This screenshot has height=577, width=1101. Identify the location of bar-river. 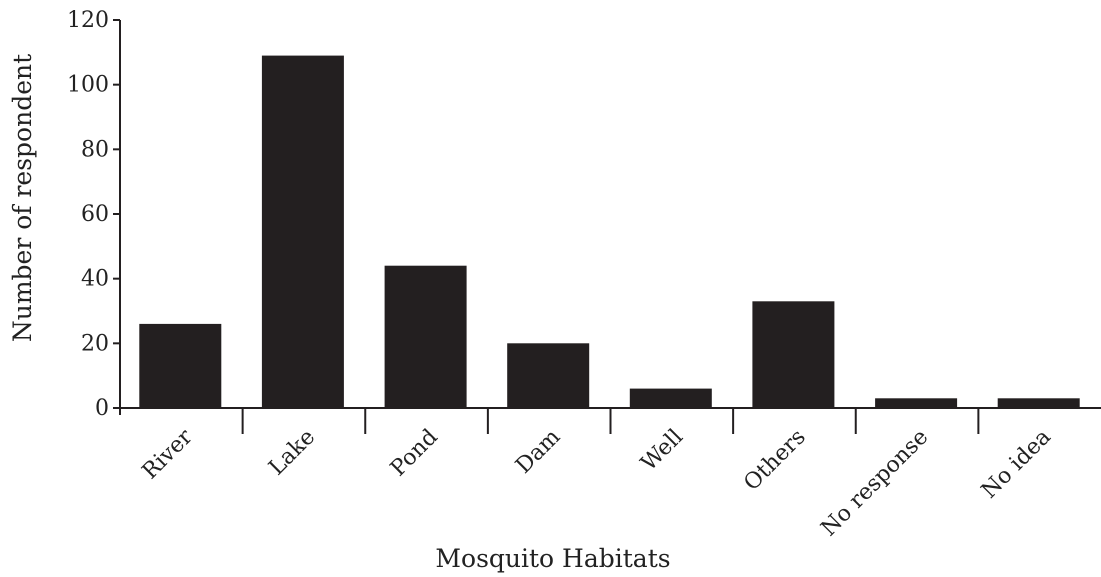
(180, 365).